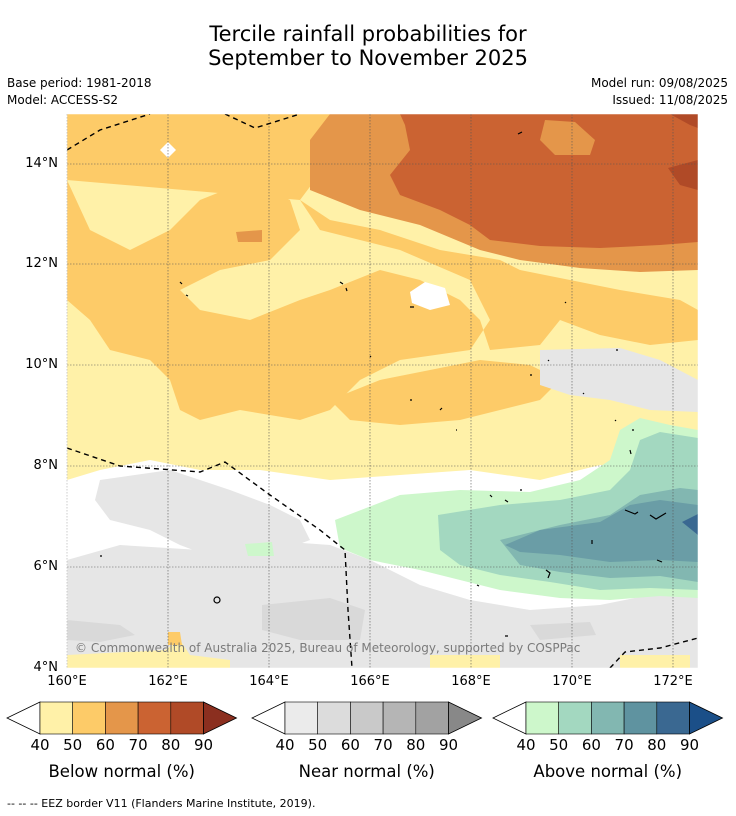 This screenshot has height=816, width=736. I want to click on colorbar-below-tick: 50, so click(73, 745).